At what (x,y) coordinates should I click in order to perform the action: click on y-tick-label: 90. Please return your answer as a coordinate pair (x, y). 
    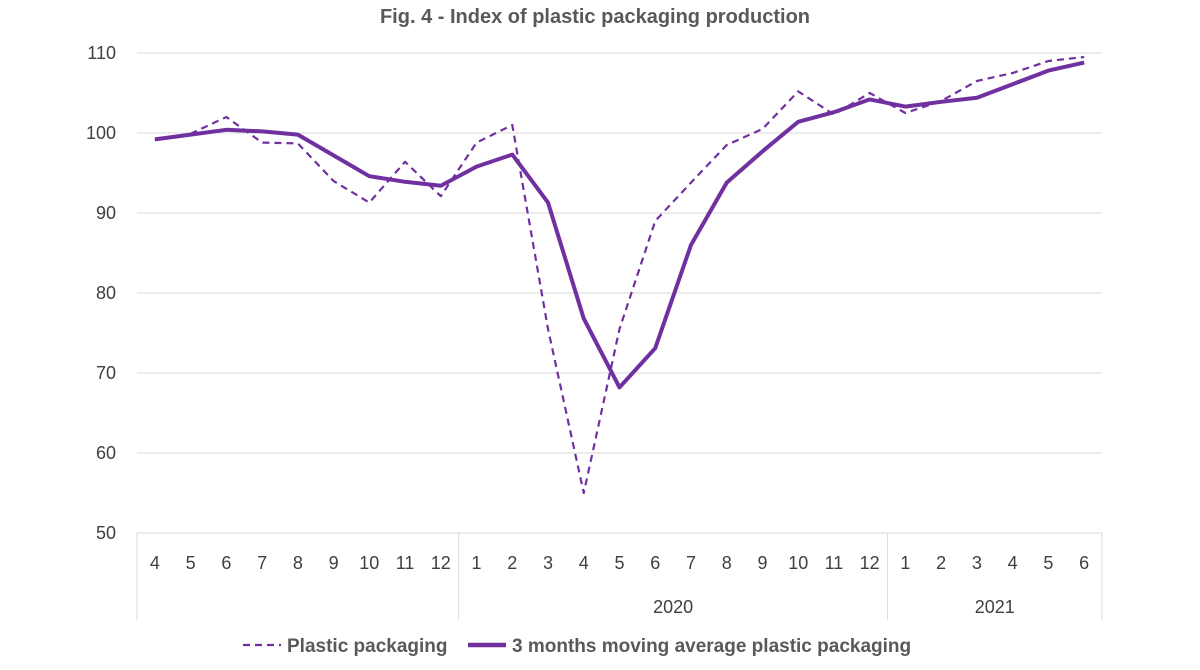
    Looking at the image, I should click on (106, 213).